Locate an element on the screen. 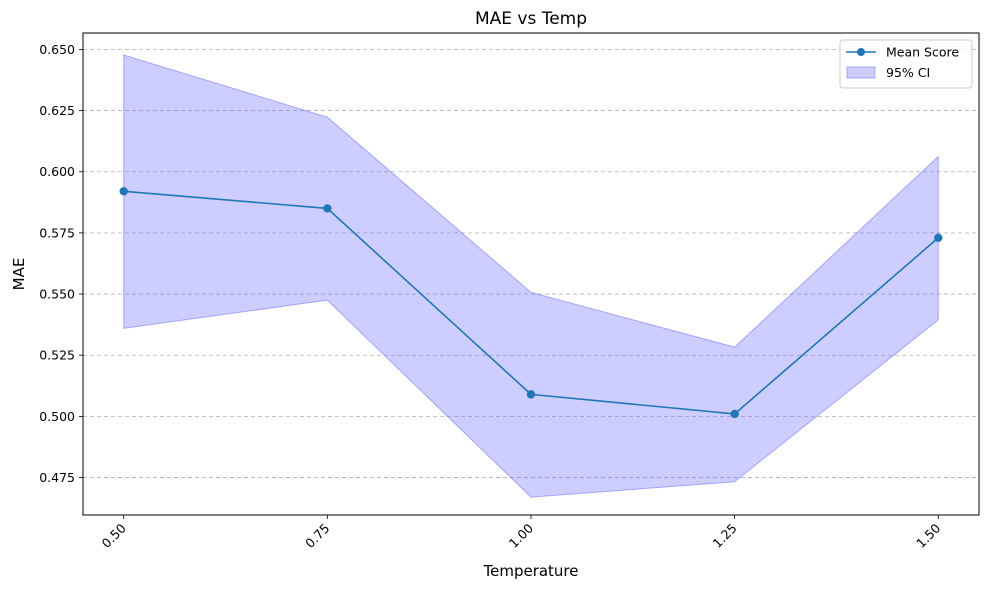 The height and width of the screenshot is (590, 989). y-tick-label: 0.650 is located at coordinates (57, 49).